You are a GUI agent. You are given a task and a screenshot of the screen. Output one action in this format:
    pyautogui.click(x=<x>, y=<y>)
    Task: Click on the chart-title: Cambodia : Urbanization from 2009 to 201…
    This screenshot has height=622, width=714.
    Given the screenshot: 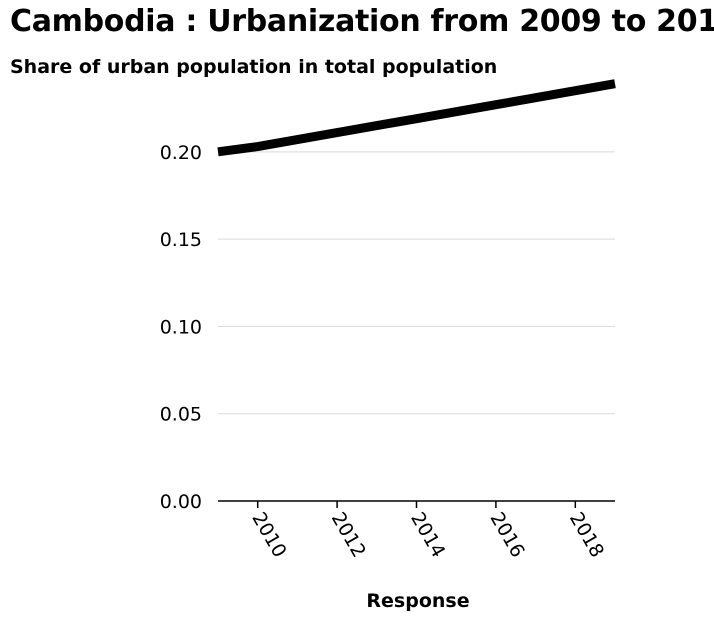 What is the action you would take?
    pyautogui.click(x=362, y=21)
    